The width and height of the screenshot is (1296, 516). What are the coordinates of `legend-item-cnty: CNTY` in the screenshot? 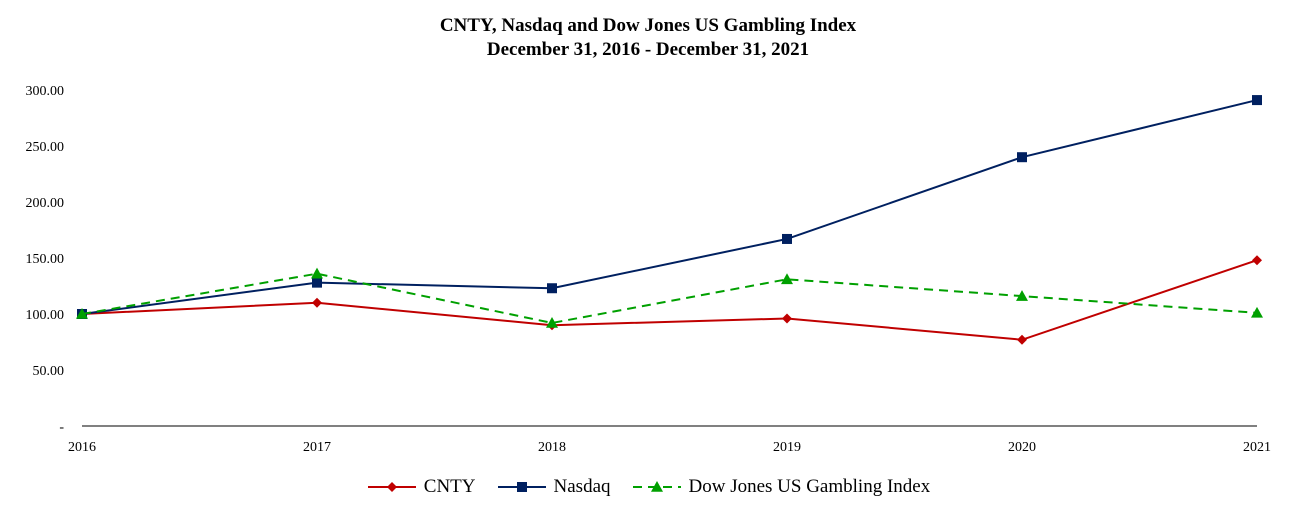 It's located at (421, 487).